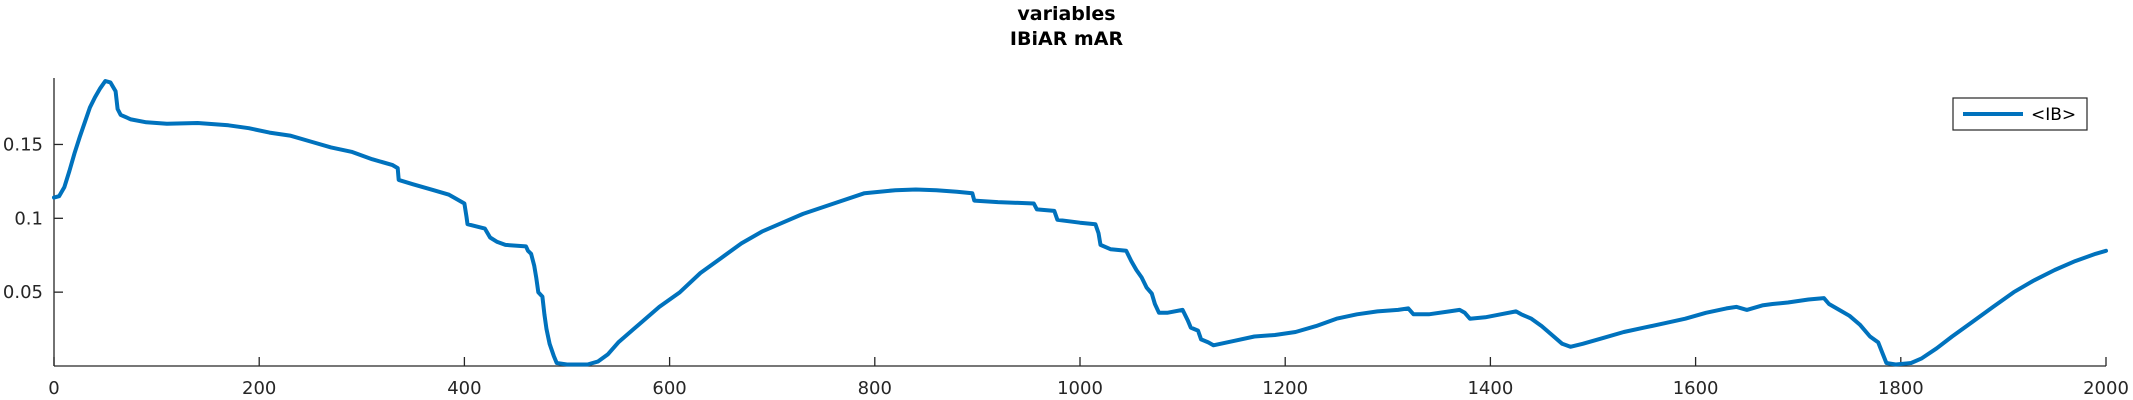 The image size is (2133, 400). What do you see at coordinates (1066, 14) in the screenshot?
I see `chart-title-line-1: variables` at bounding box center [1066, 14].